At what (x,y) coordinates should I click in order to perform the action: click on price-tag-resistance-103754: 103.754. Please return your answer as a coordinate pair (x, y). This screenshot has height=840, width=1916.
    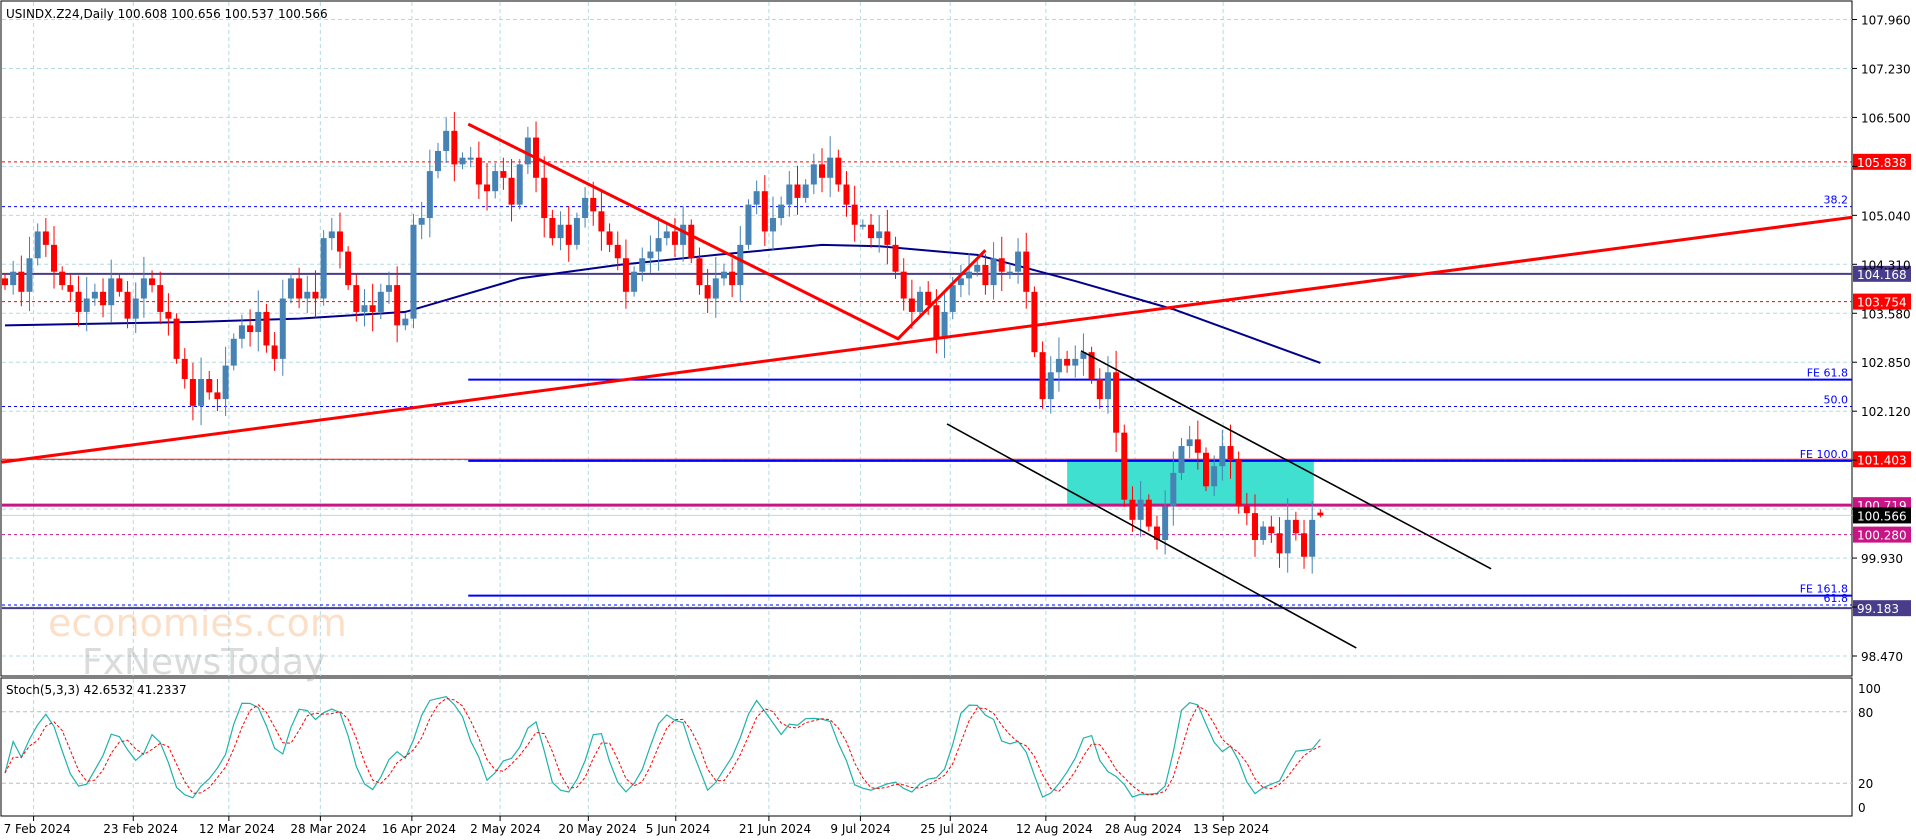
    Looking at the image, I should click on (1882, 303).